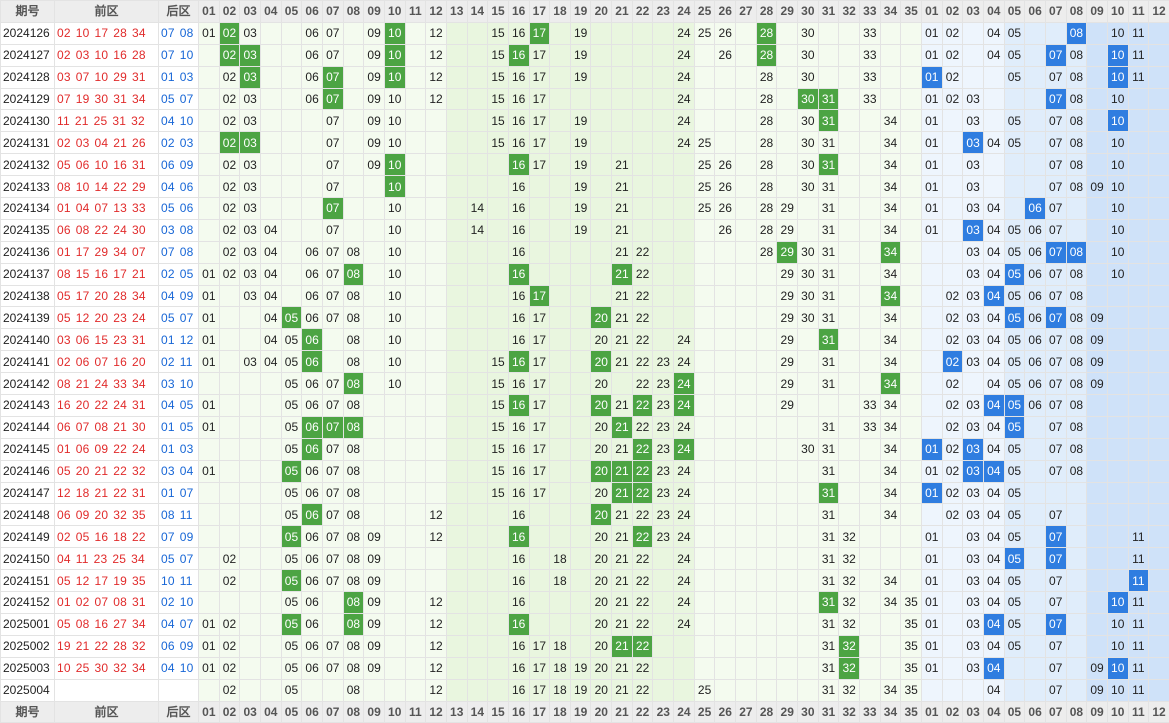 The image size is (1169, 723). Describe the element at coordinates (580, 143) in the screenshot. I see `front-cell: 19` at that location.